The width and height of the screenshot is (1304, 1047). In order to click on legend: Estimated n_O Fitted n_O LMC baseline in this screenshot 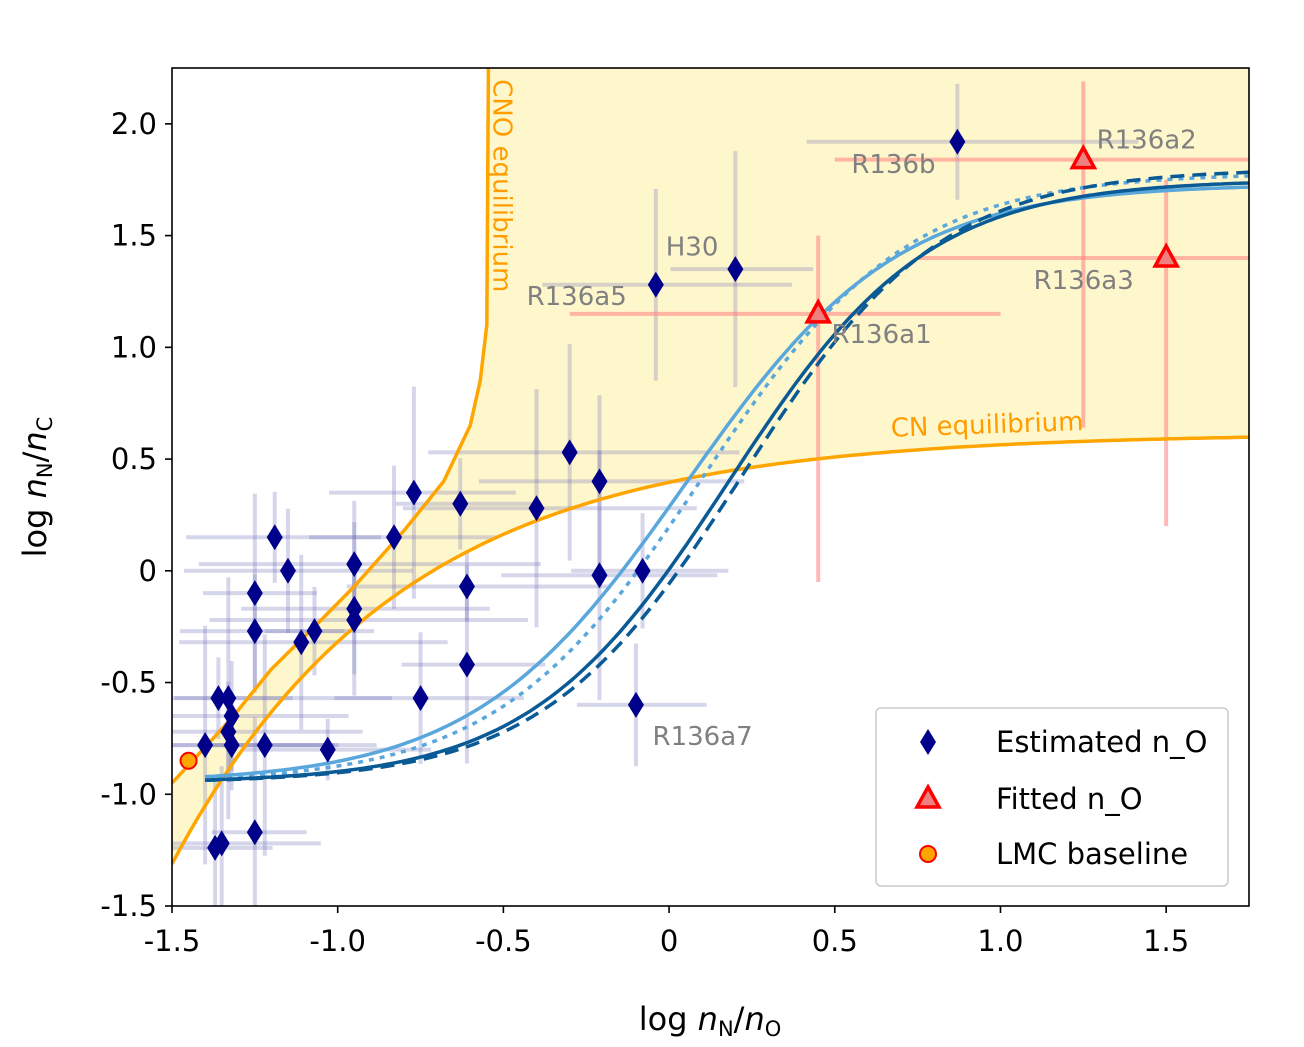, I will do `click(1052, 797)`.